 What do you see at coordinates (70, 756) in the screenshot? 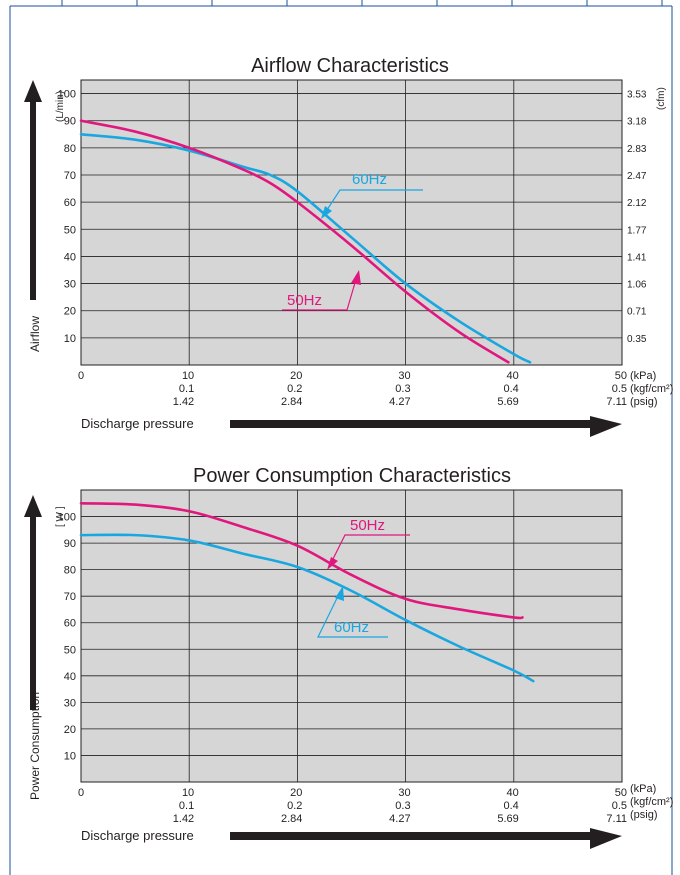
I see `y-tick-label: 10` at bounding box center [70, 756].